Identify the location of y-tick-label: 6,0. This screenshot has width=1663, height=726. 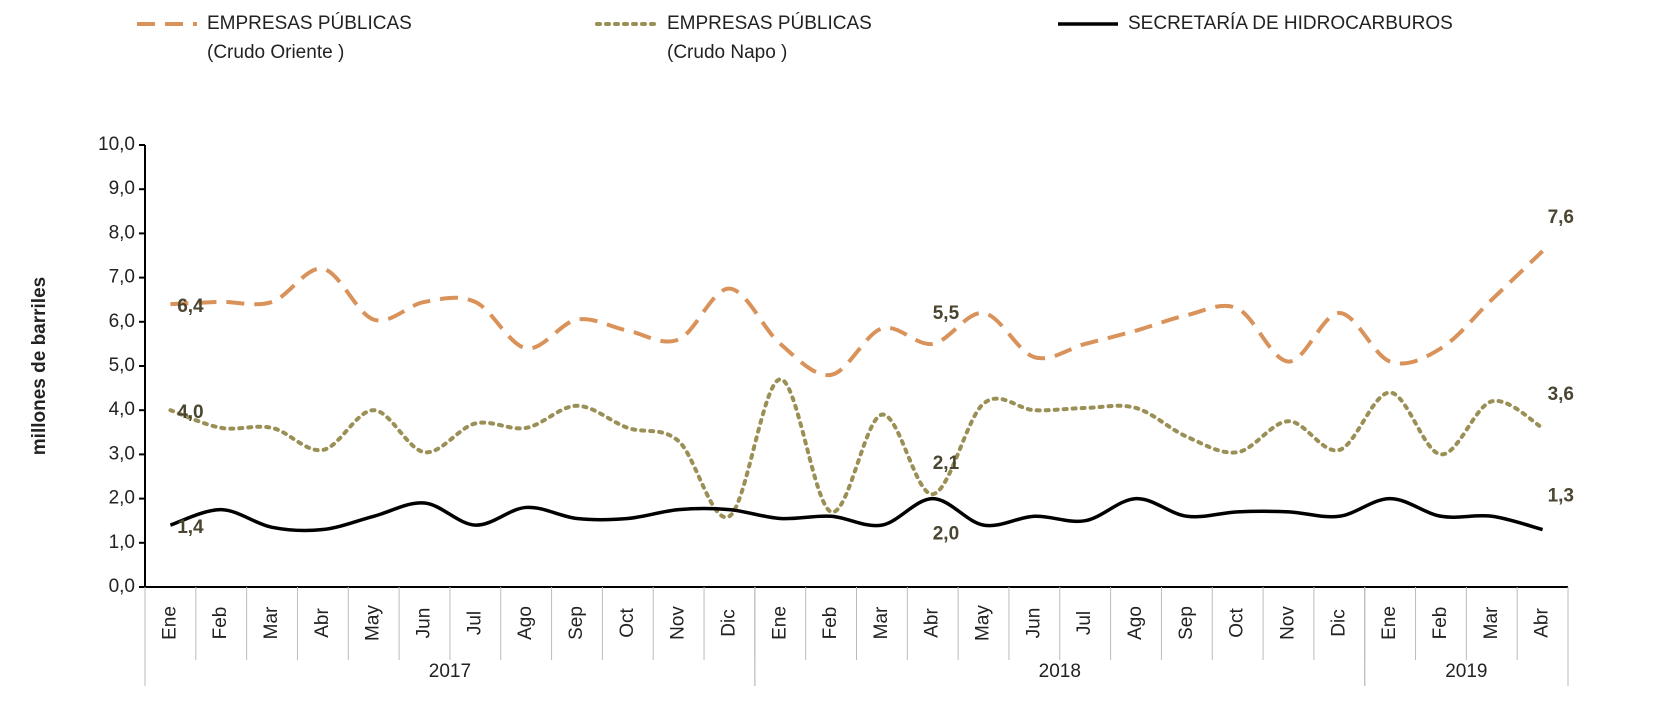
(122, 321).